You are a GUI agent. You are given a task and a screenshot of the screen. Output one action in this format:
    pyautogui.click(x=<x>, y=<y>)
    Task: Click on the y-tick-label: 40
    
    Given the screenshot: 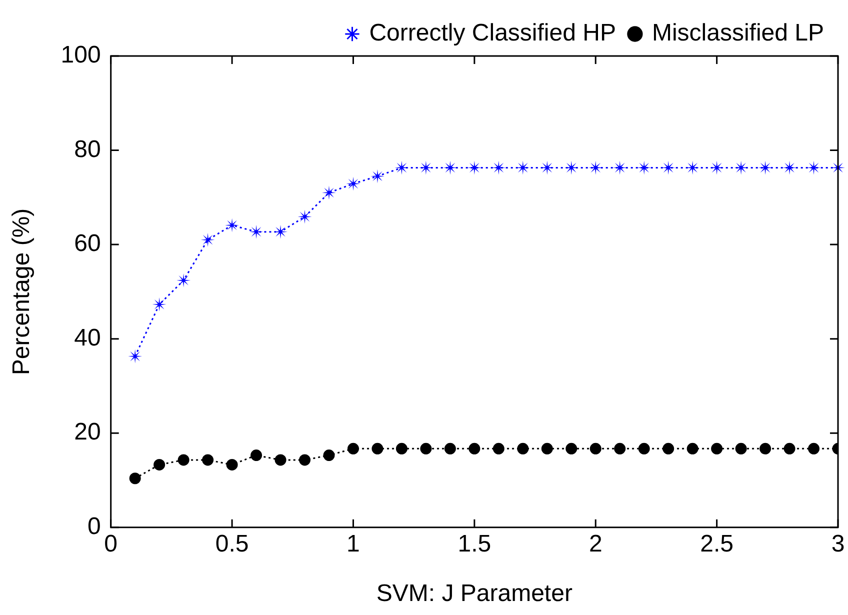 What is the action you would take?
    pyautogui.click(x=87, y=338)
    